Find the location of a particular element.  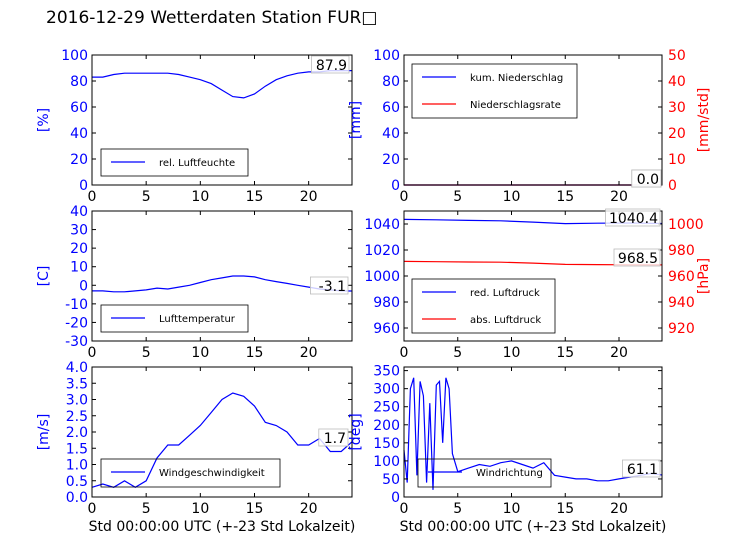

y-tick-label: 0.5 is located at coordinates (77, 482).